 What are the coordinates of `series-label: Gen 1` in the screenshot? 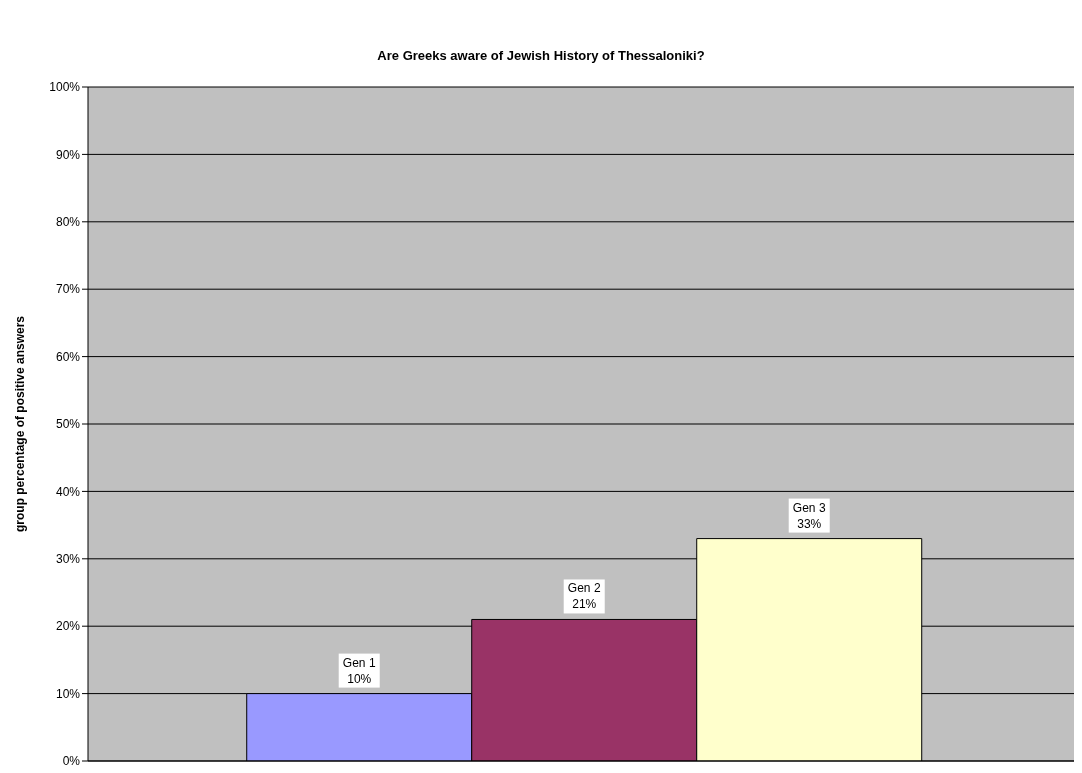 It's located at (359, 662).